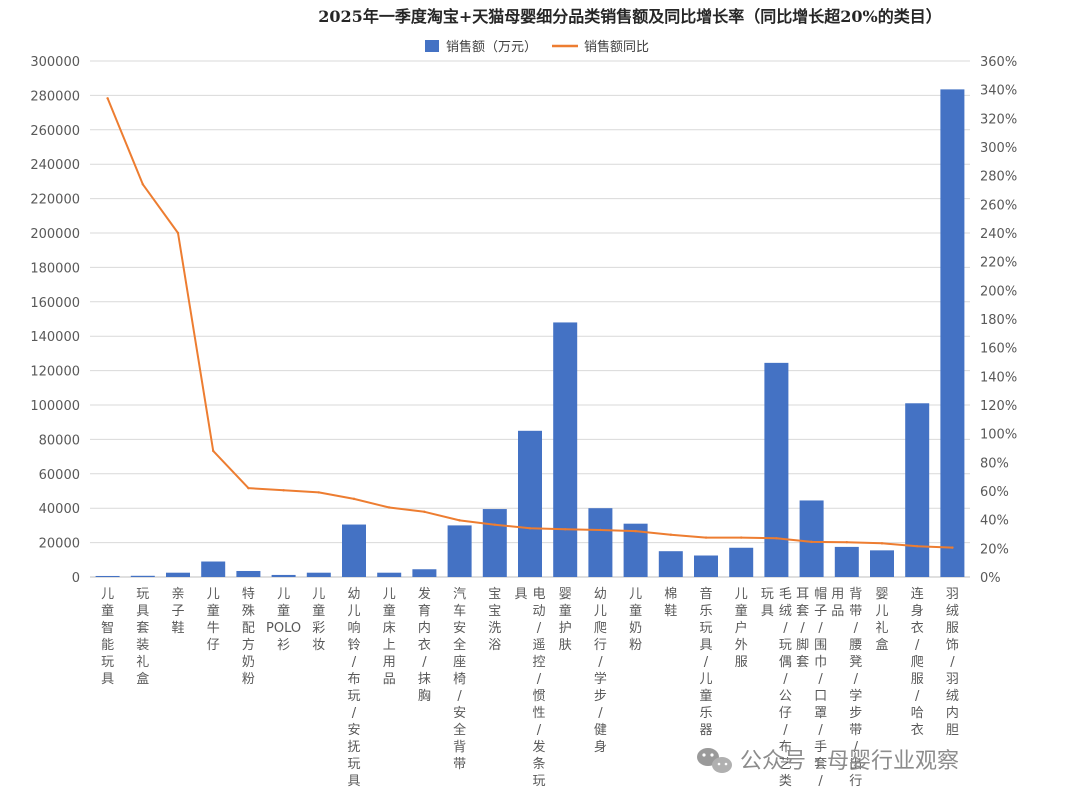  Describe the element at coordinates (998, 263) in the screenshot. I see `y-right-tick-label: 220%` at that location.